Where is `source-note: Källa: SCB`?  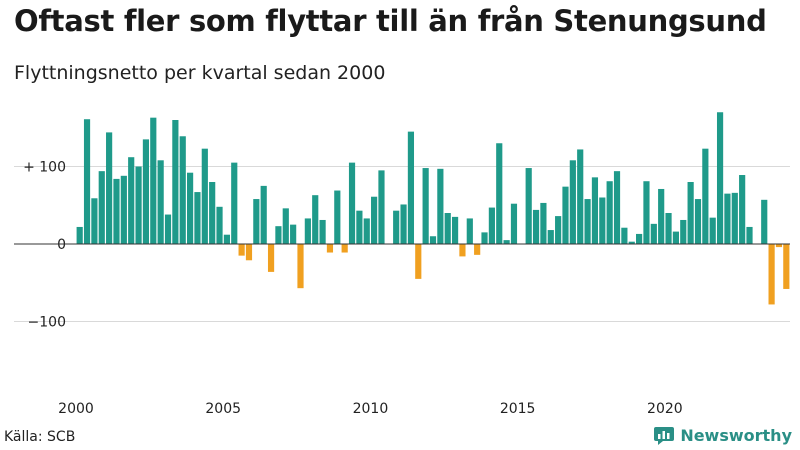 source-note: Källa: SCB is located at coordinates (40, 437).